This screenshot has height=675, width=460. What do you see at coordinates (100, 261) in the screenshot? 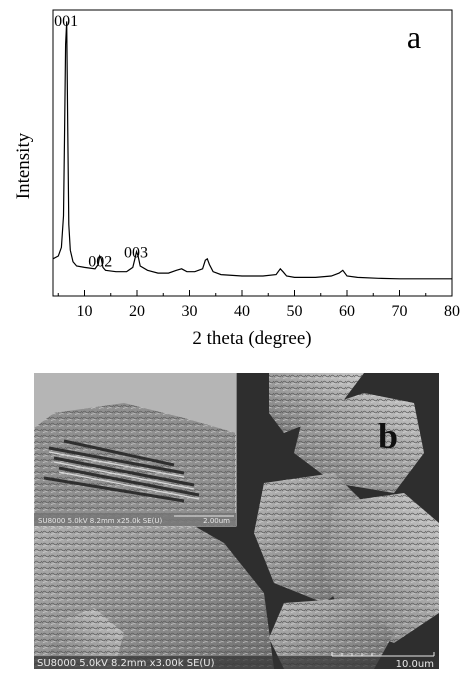
I see `peak-label-002: 002` at bounding box center [100, 261].